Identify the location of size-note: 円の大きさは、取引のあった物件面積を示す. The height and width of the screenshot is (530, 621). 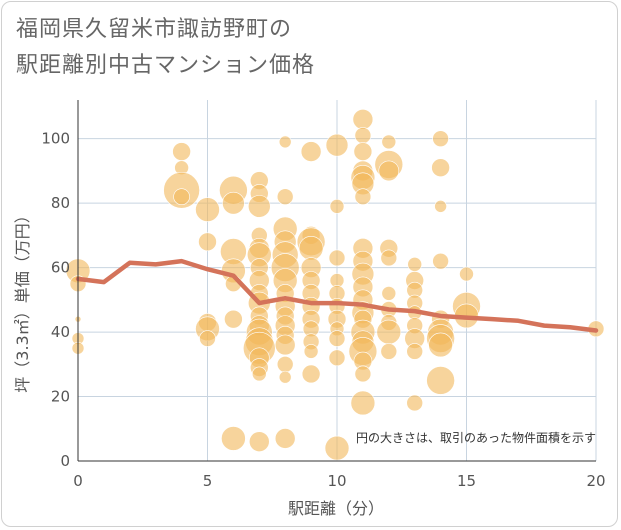
(476, 437).